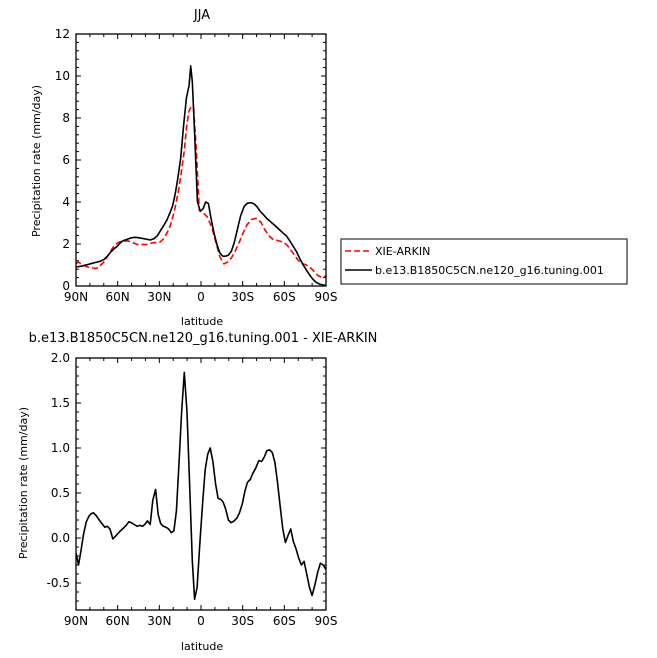 Image resolution: width=657 pixels, height=658 pixels. Describe the element at coordinates (242, 621) in the screenshot. I see `bottom-chart-x-tick-label: 30S` at that location.